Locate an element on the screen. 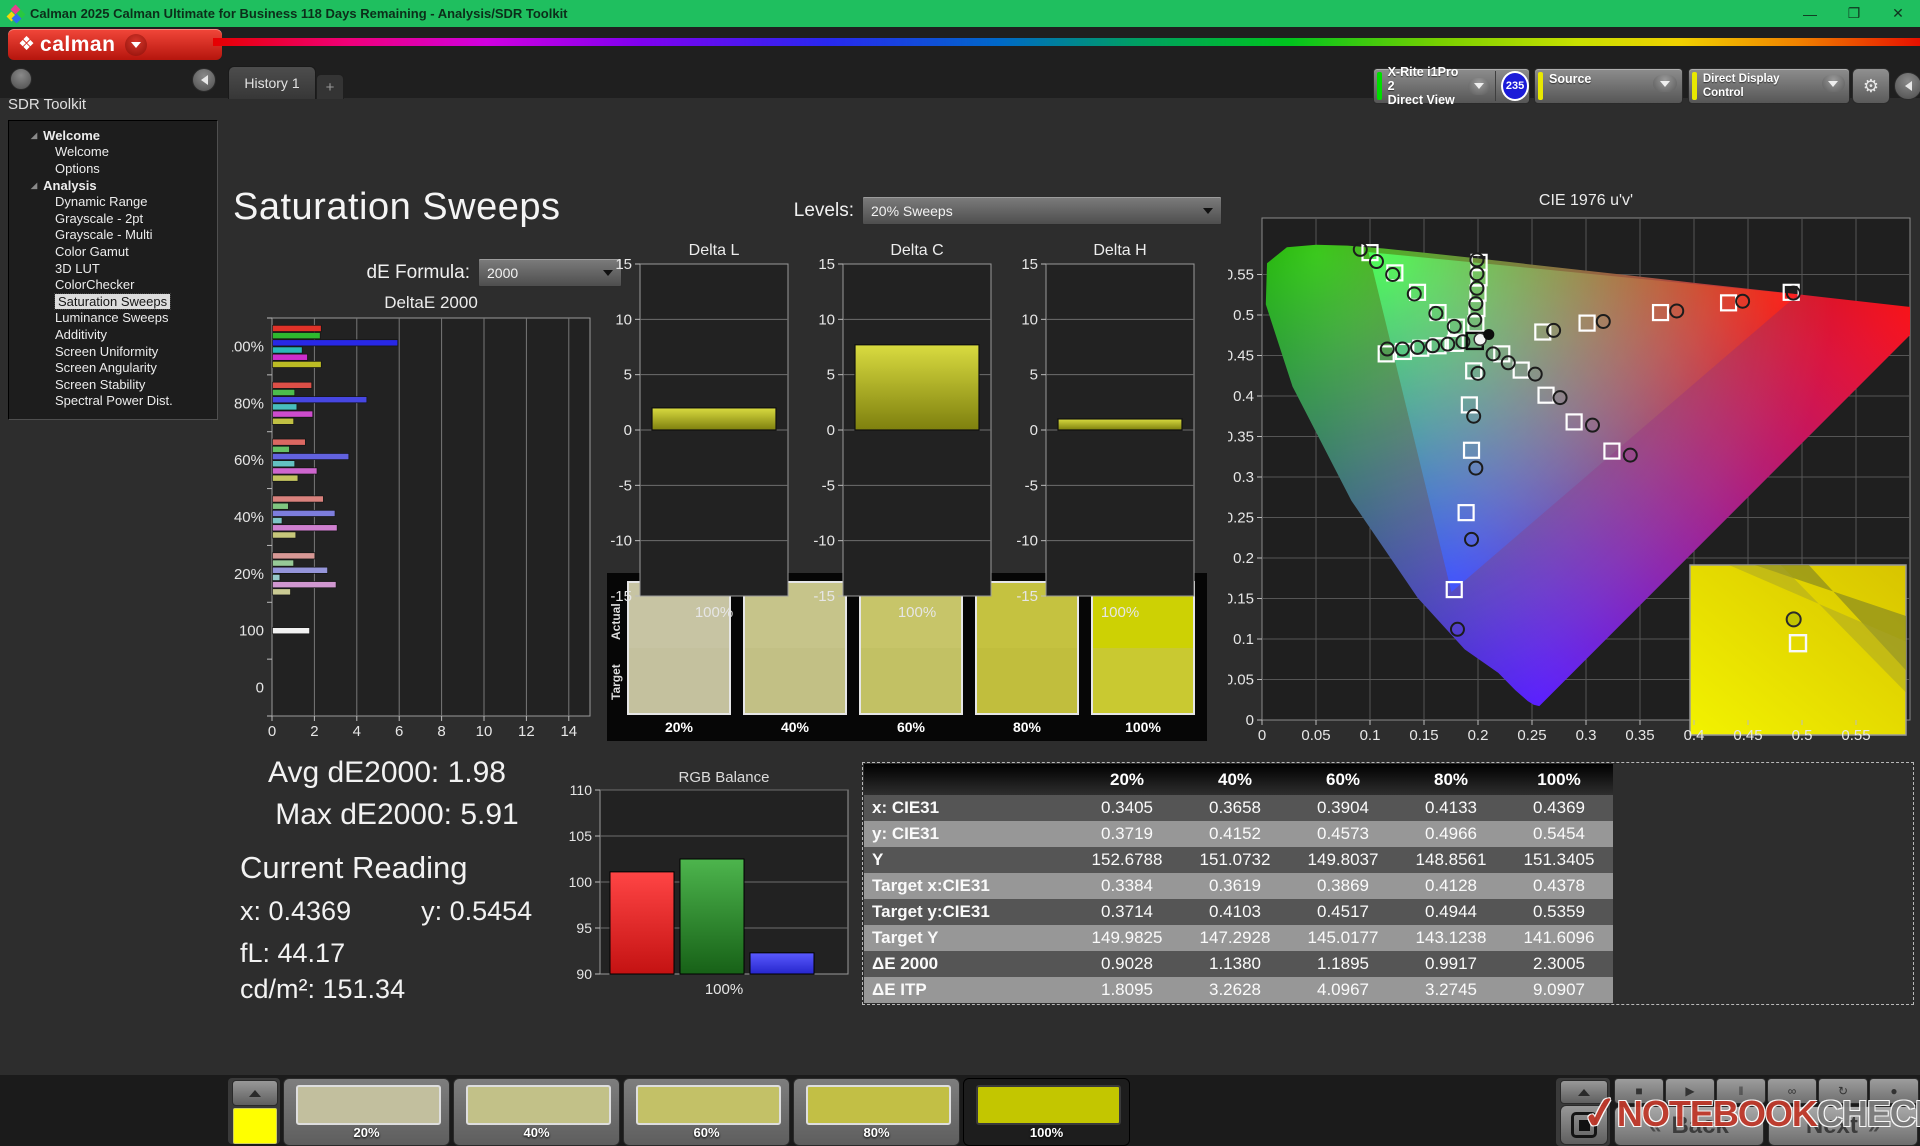  sidebar-item-screen-angularity: Screen Angularity is located at coordinates (106, 368).